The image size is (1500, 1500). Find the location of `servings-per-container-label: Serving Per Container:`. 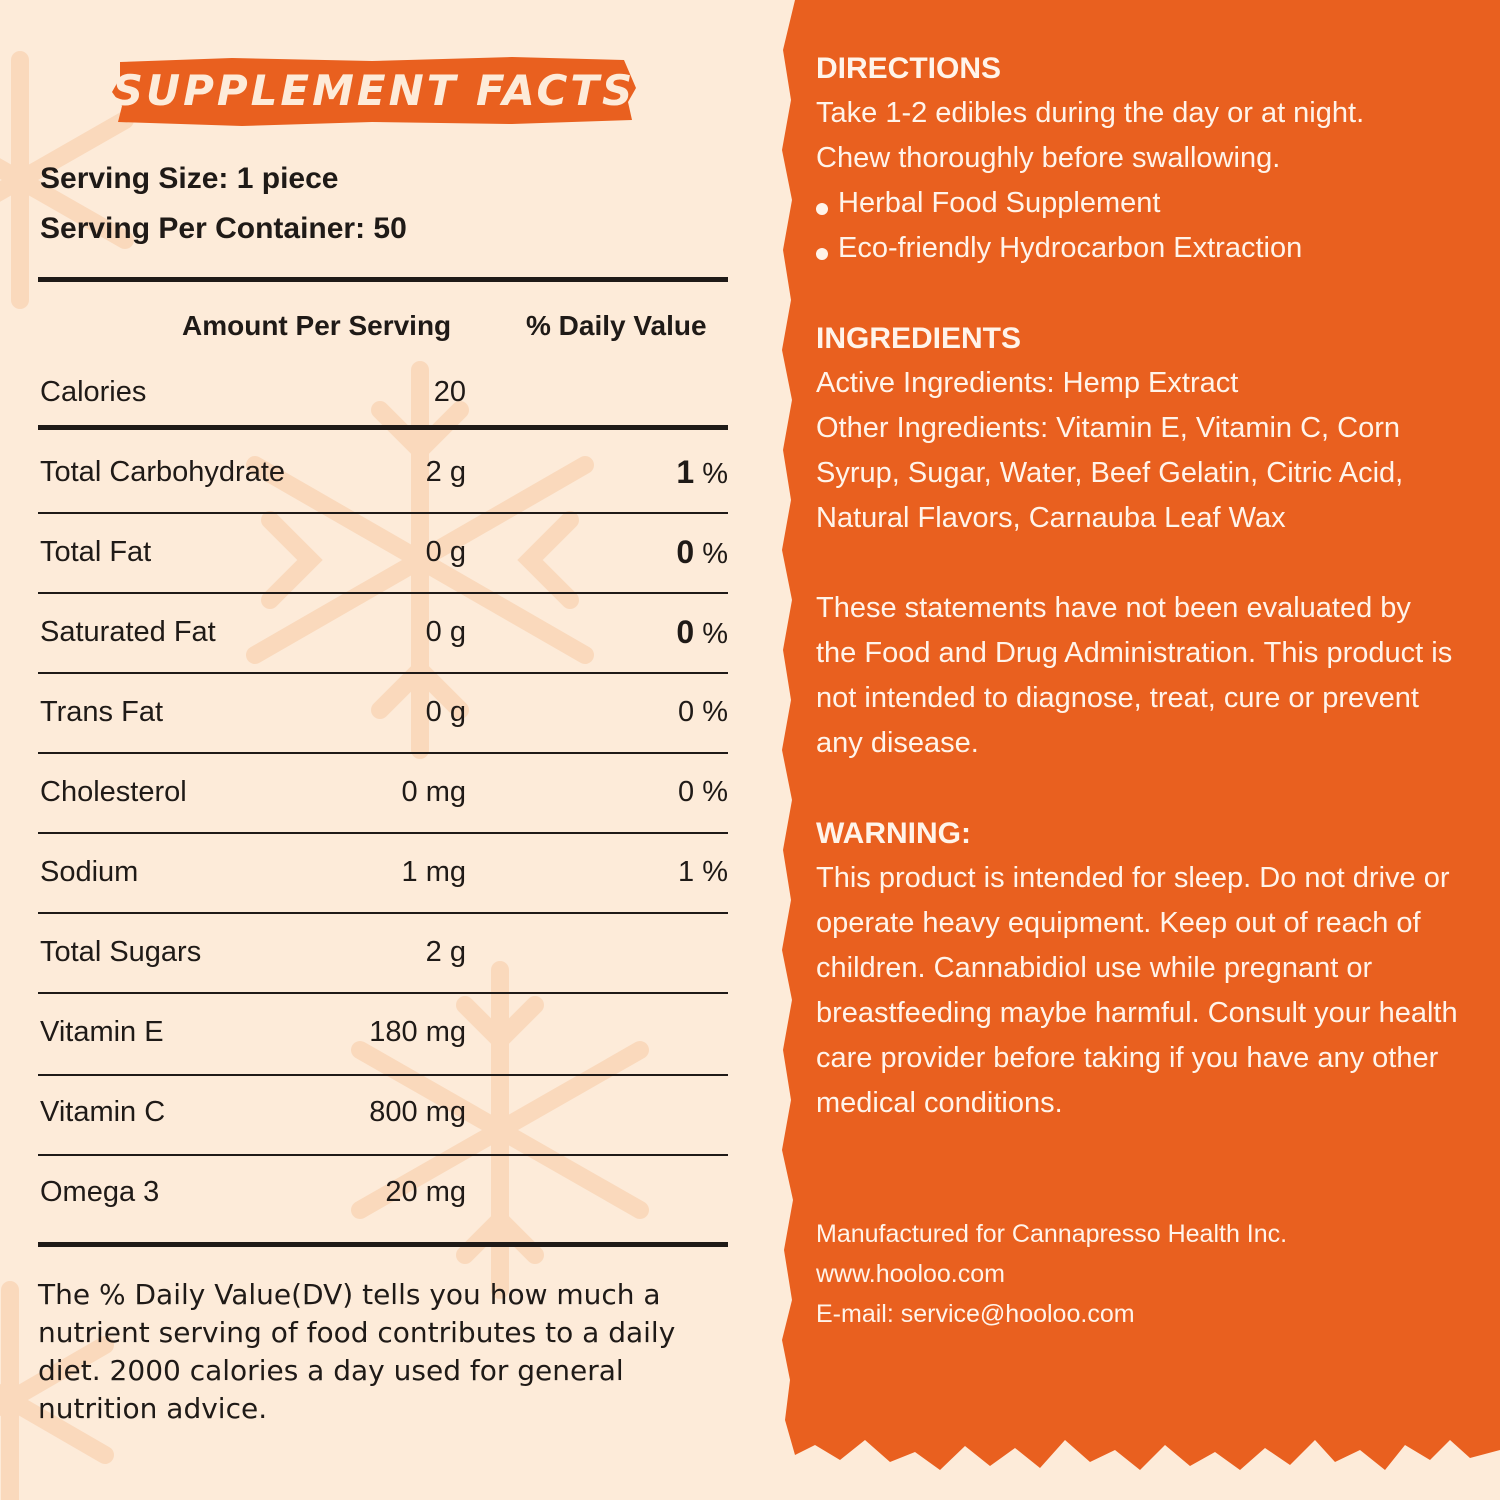

servings-per-container-label: Serving Per Container: is located at coordinates (203, 228).